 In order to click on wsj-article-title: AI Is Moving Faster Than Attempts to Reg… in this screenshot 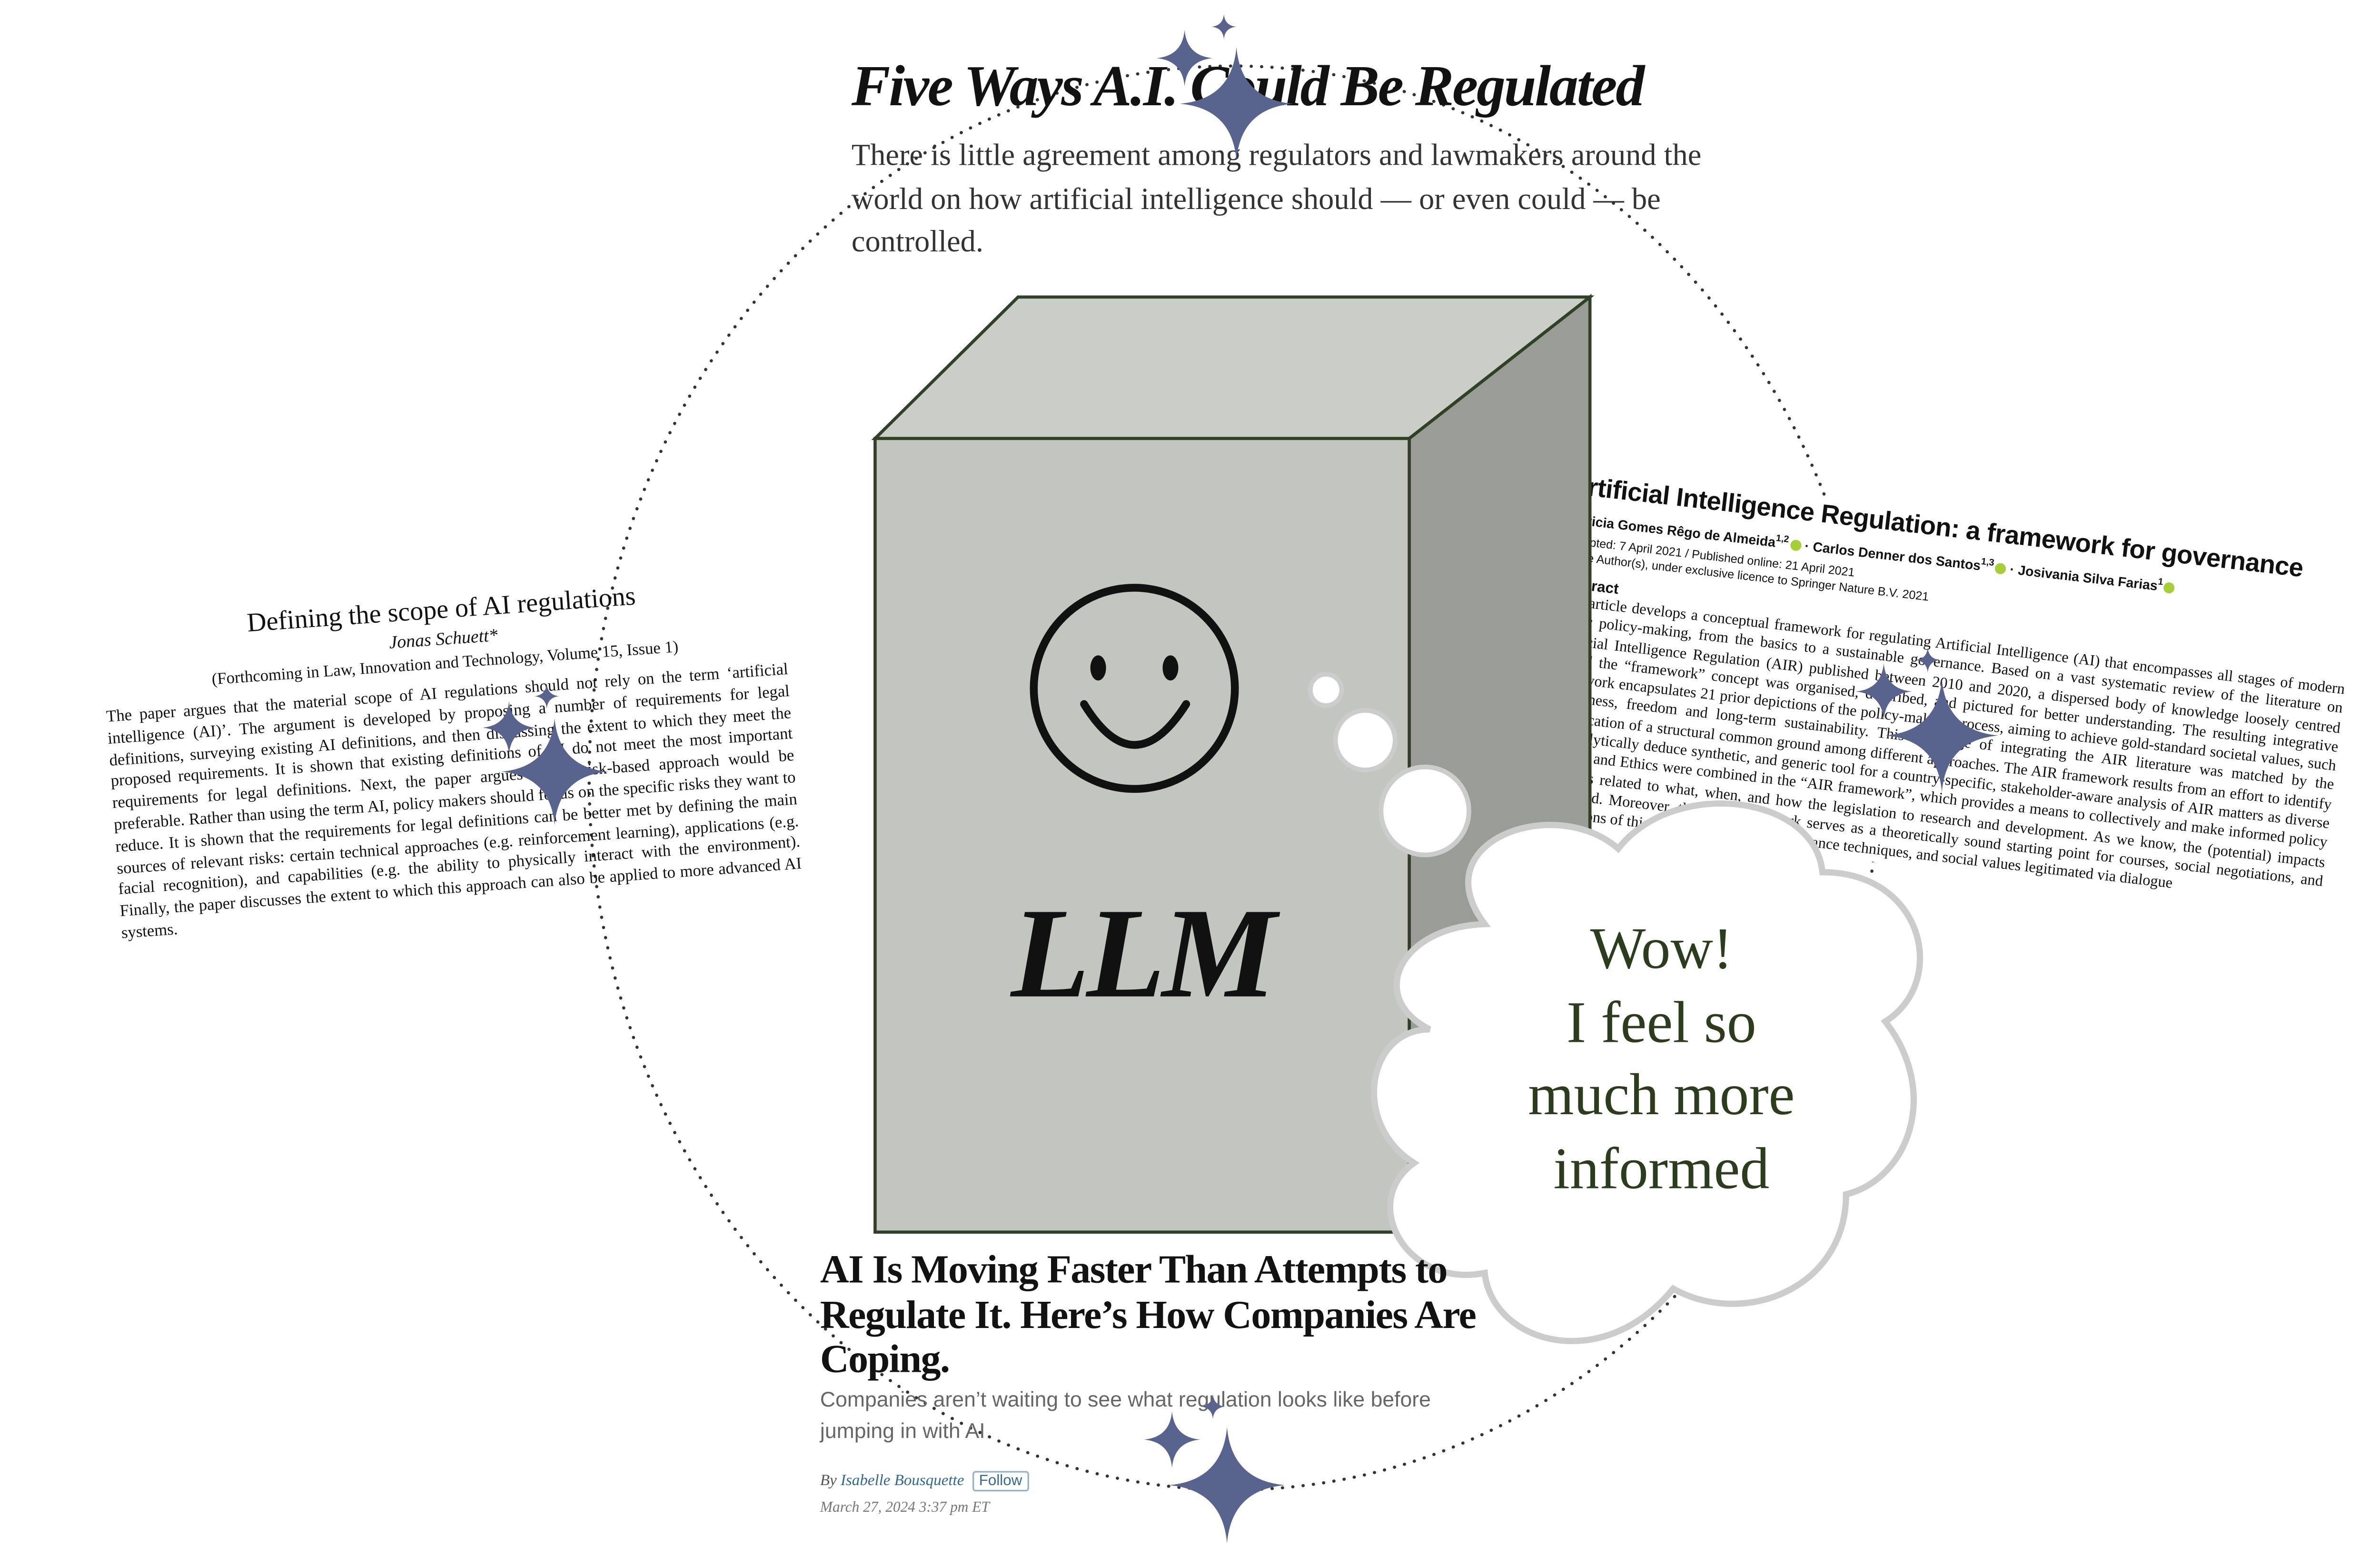, I will do `click(1148, 1314)`.